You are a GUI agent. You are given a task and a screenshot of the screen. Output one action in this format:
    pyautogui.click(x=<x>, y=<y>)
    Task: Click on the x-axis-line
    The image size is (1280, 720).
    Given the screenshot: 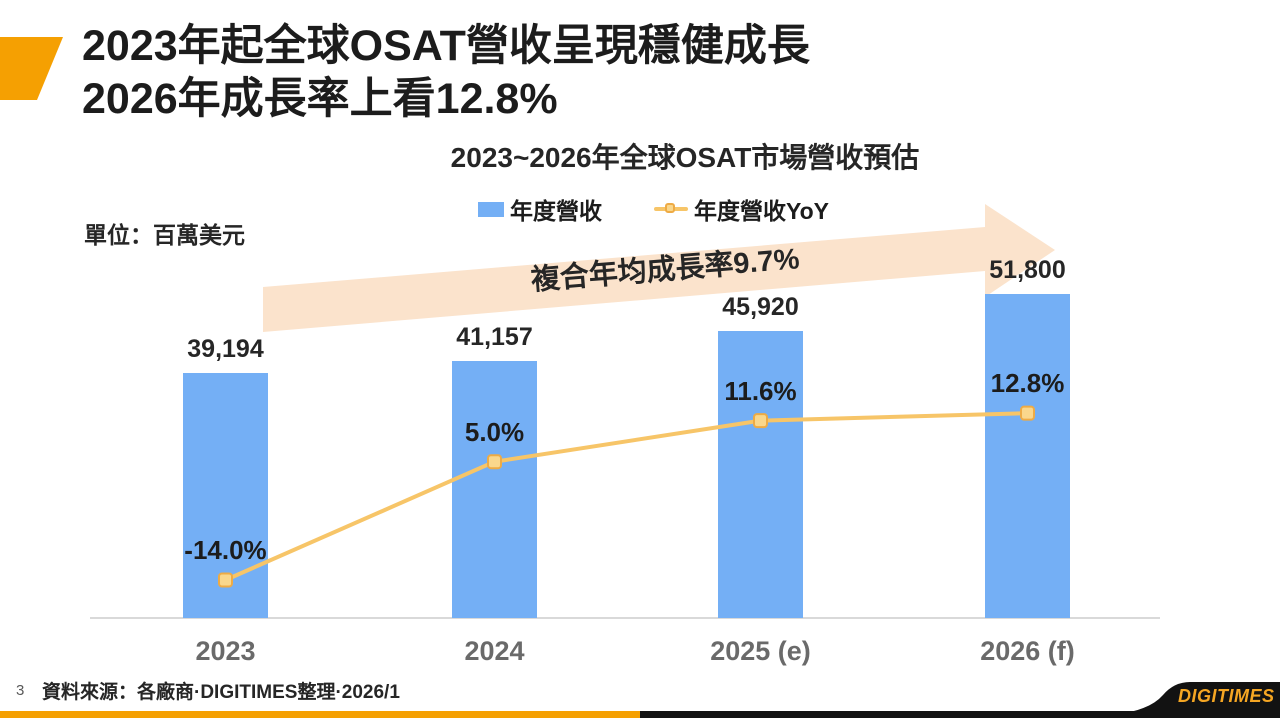 What is the action you would take?
    pyautogui.click(x=625, y=618)
    